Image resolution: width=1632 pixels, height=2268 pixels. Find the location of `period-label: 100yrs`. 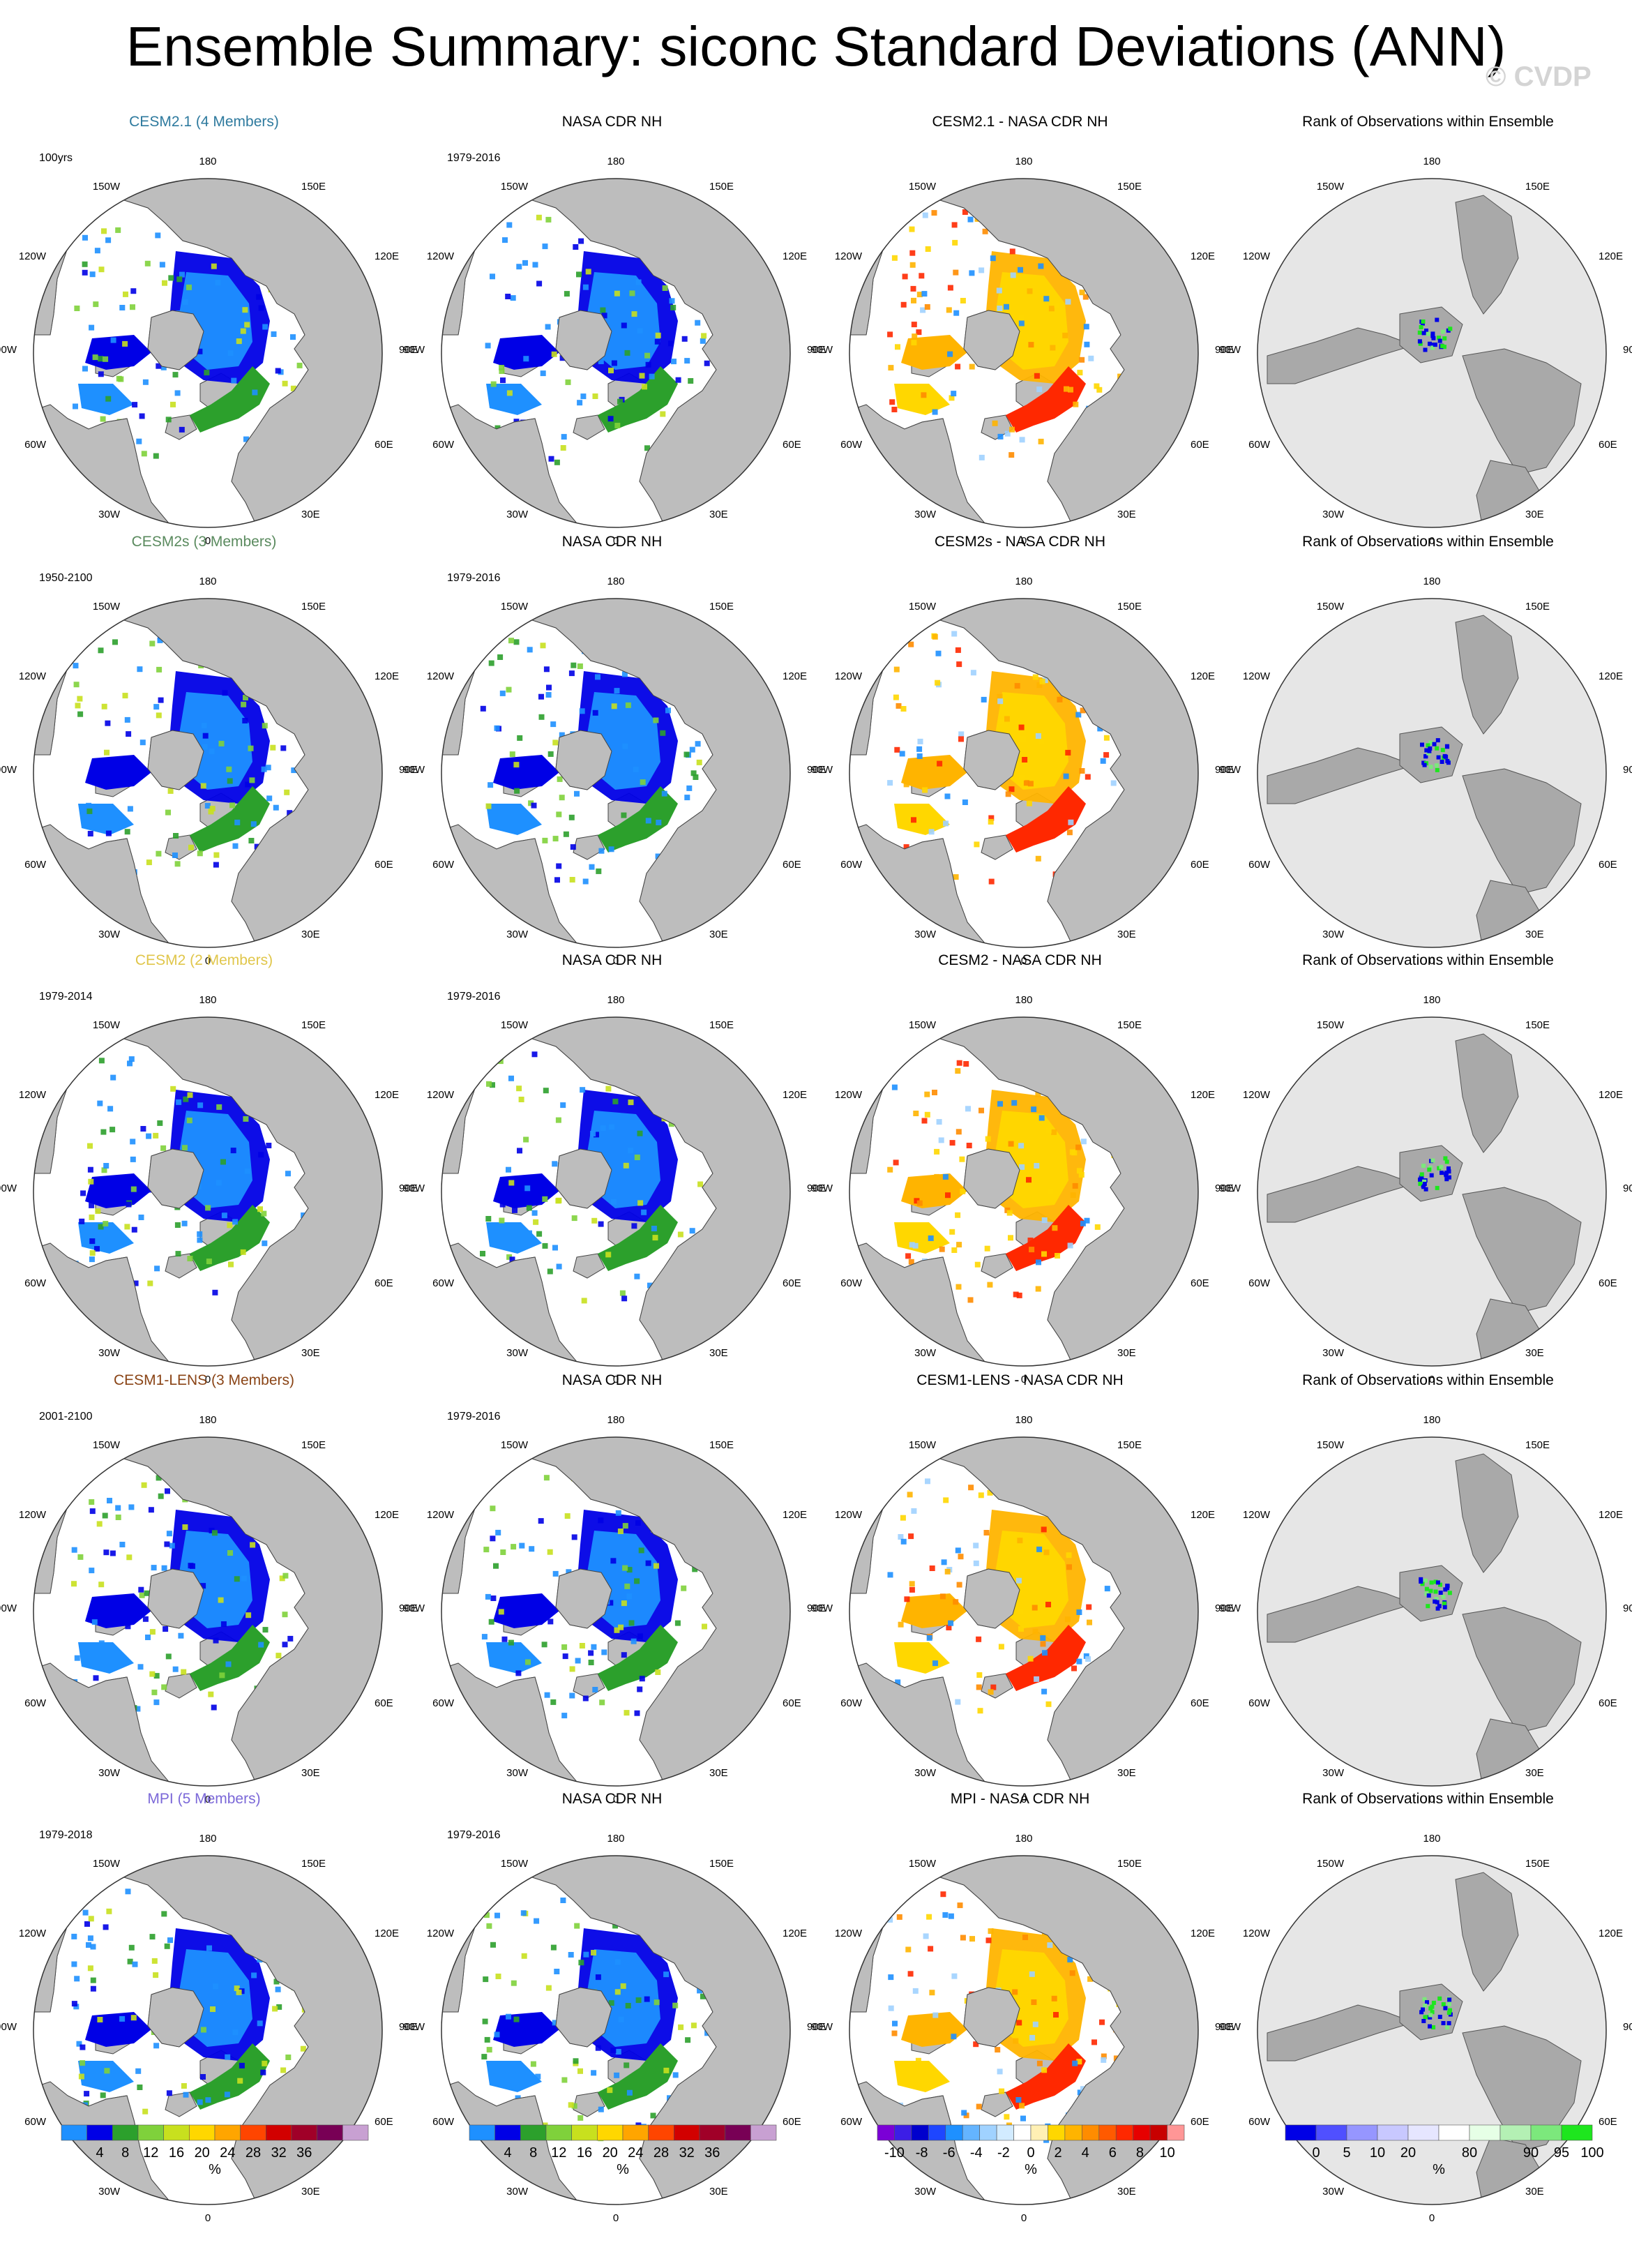

period-label: 100yrs is located at coordinates (56, 158).